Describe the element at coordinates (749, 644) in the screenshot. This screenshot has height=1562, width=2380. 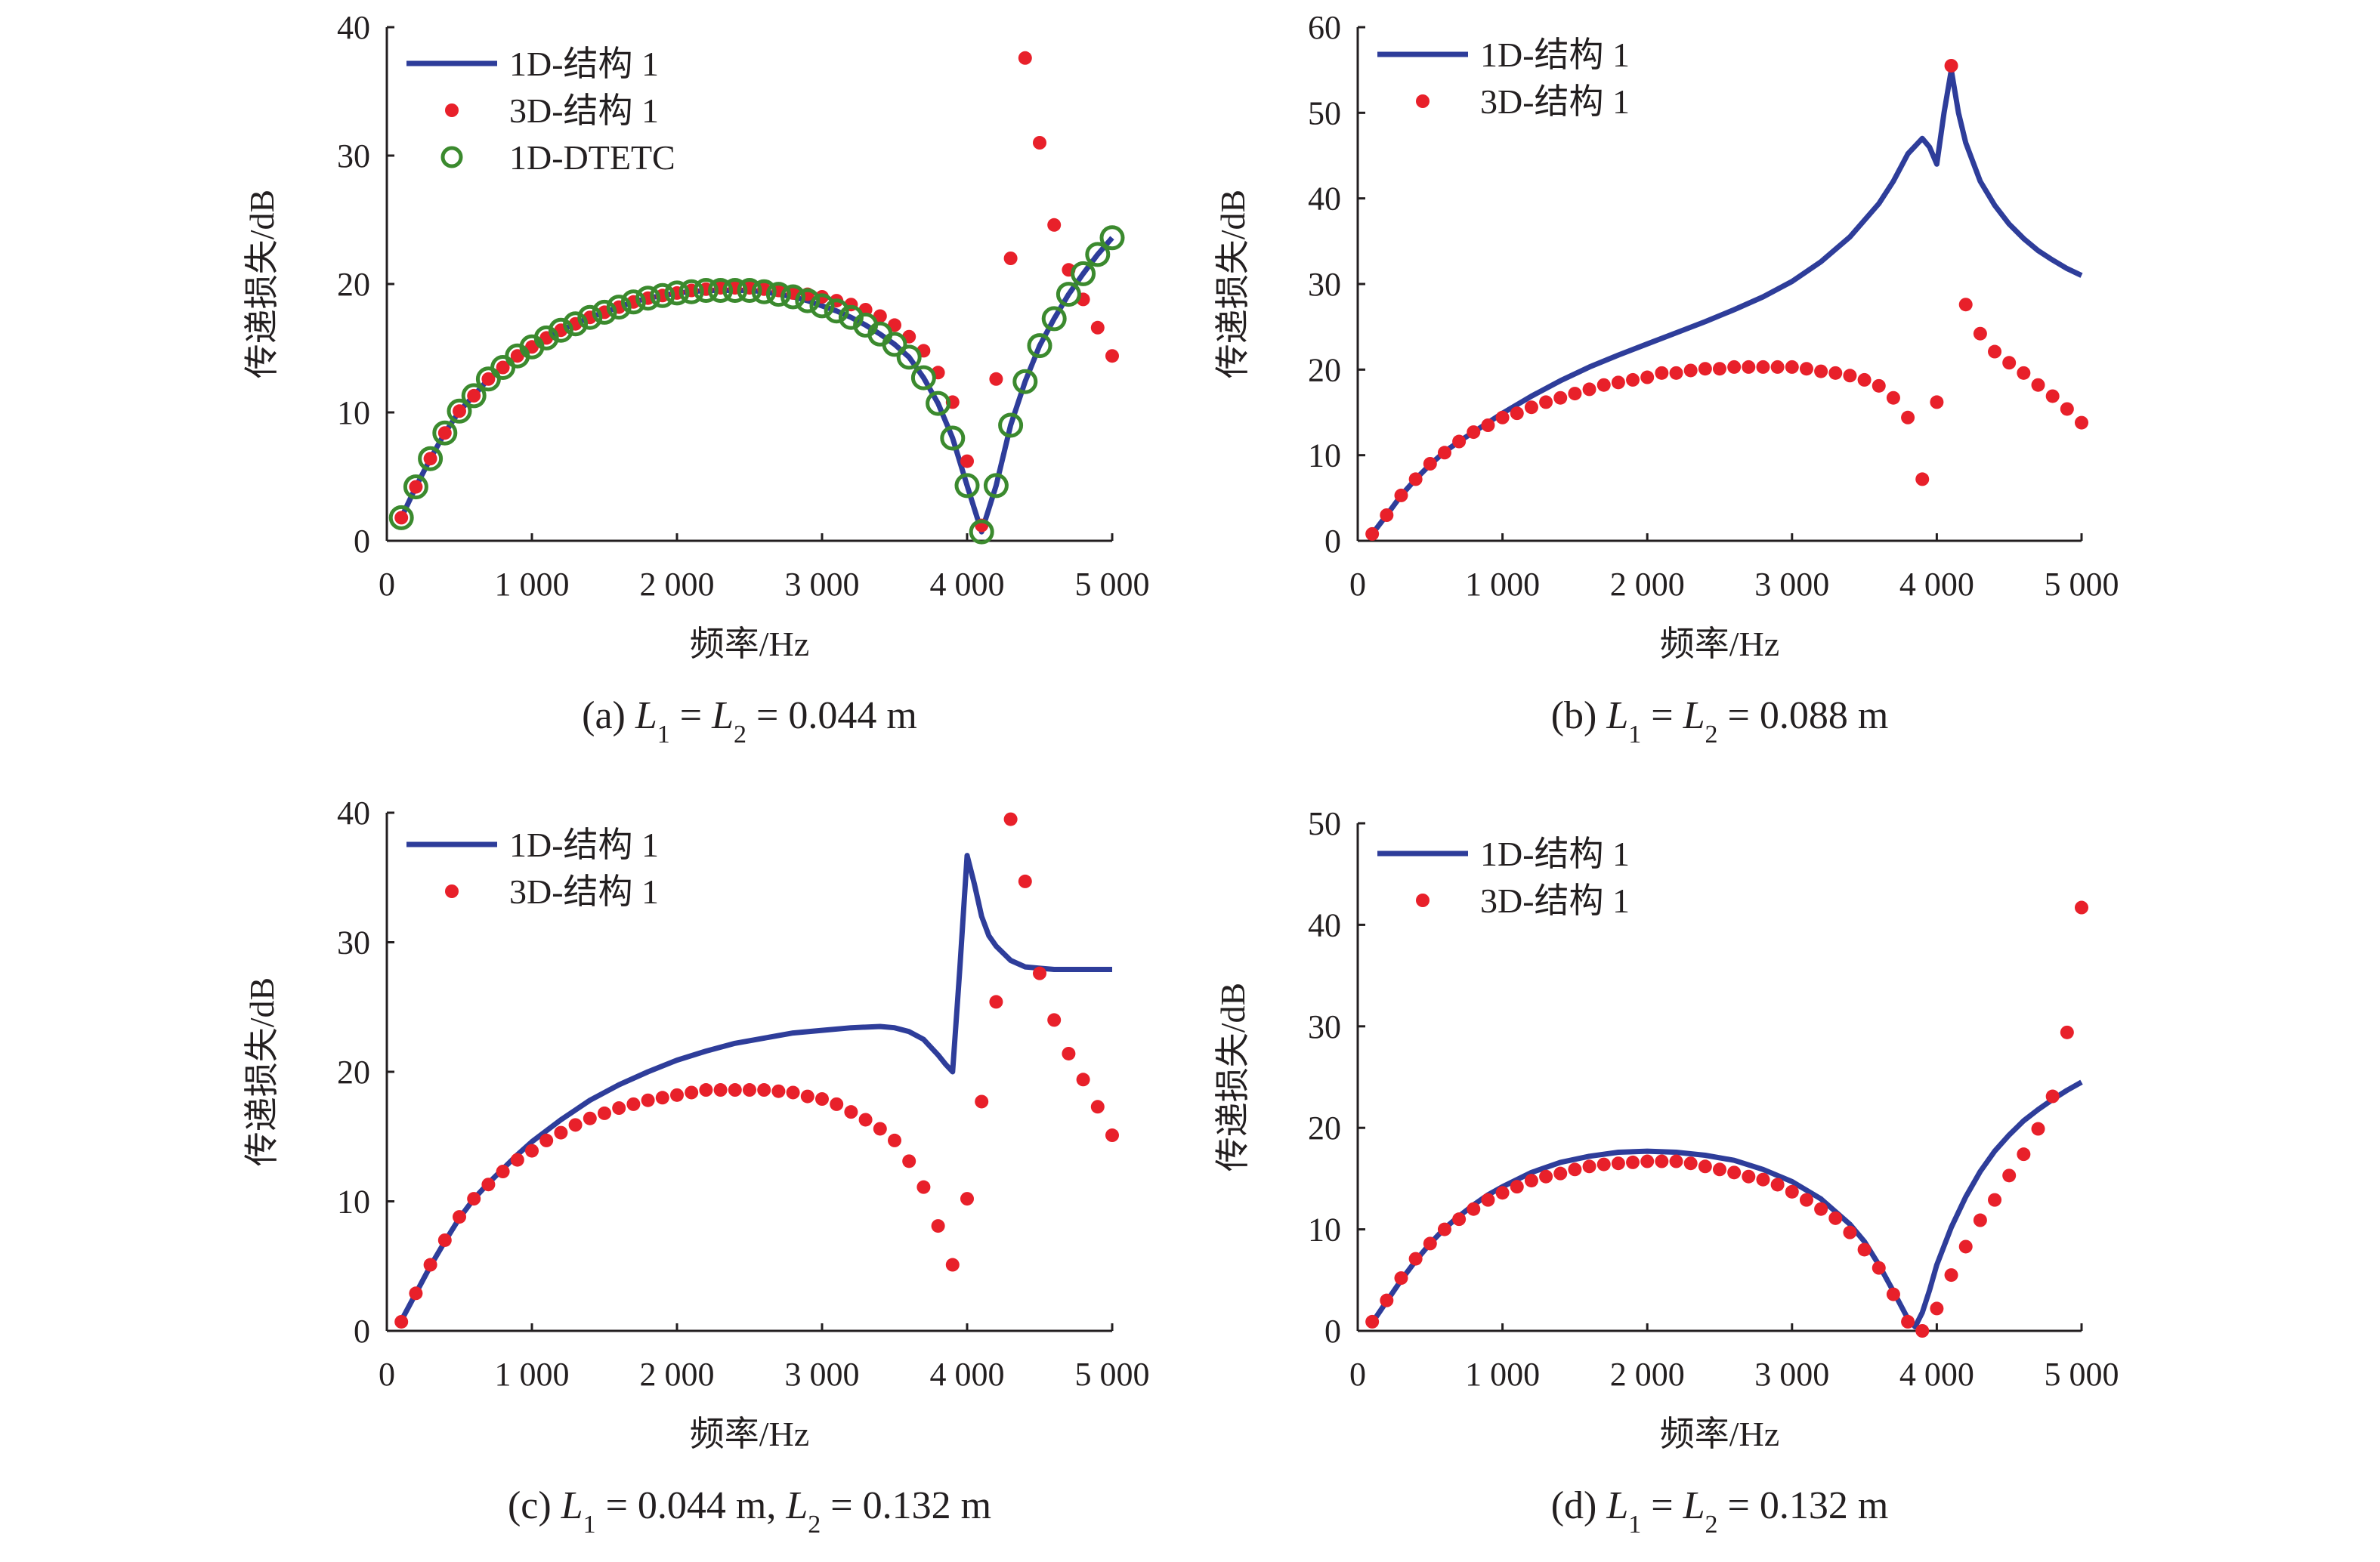
I see `x-axis-title: 频率/Hz` at that location.